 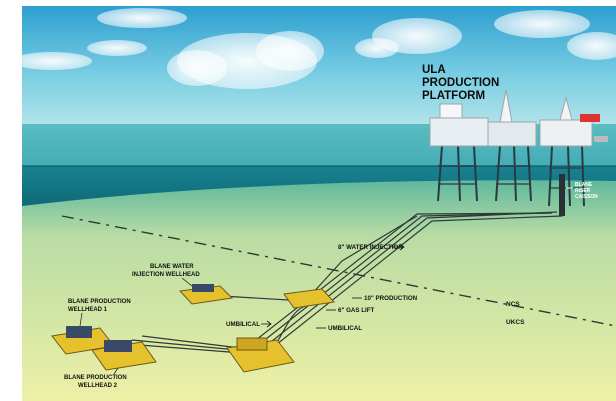 I want to click on gas-lift-line-label: 6" GAS LIFT, so click(x=356, y=310).